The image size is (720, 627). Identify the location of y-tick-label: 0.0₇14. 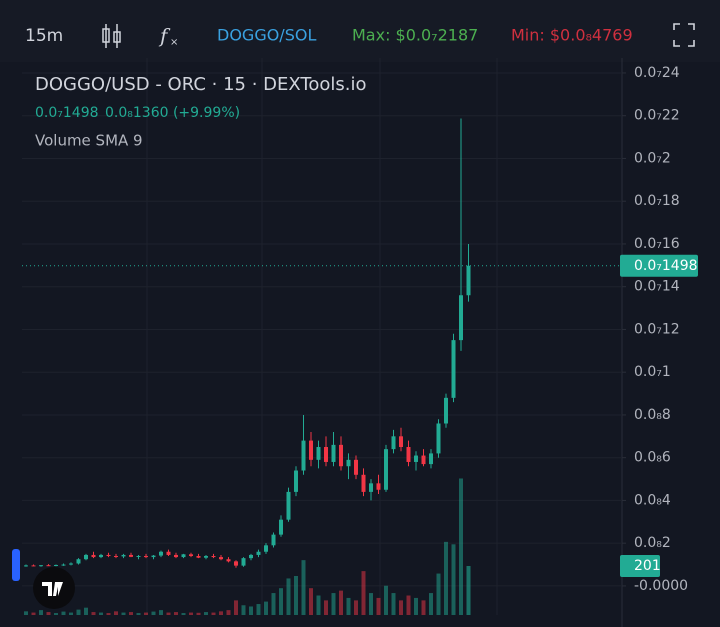
(657, 287).